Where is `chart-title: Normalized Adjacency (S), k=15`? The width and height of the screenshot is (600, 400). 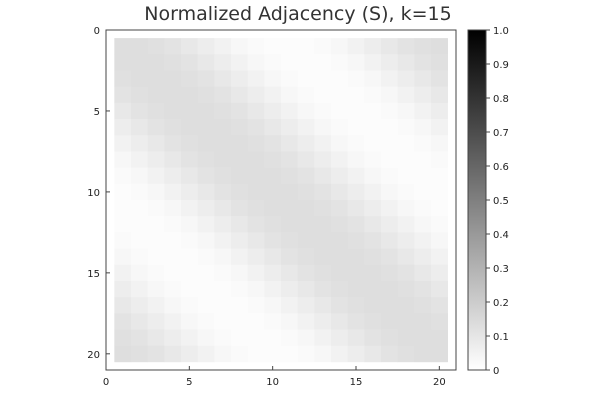
chart-title: Normalized Adjacency (S), k=15 is located at coordinates (297, 14).